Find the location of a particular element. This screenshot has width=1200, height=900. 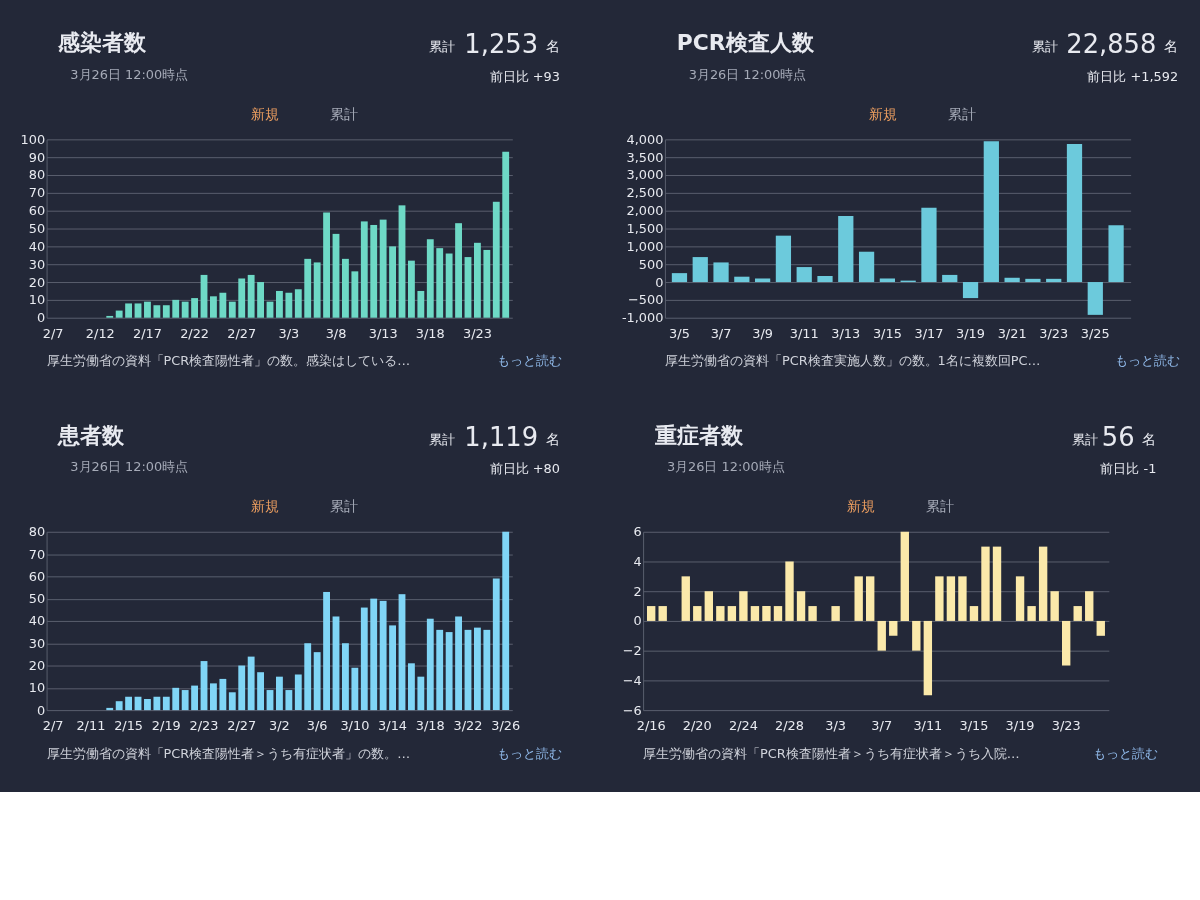

chart-subtitle: 3月26日 12:00時点 is located at coordinates (725, 467).